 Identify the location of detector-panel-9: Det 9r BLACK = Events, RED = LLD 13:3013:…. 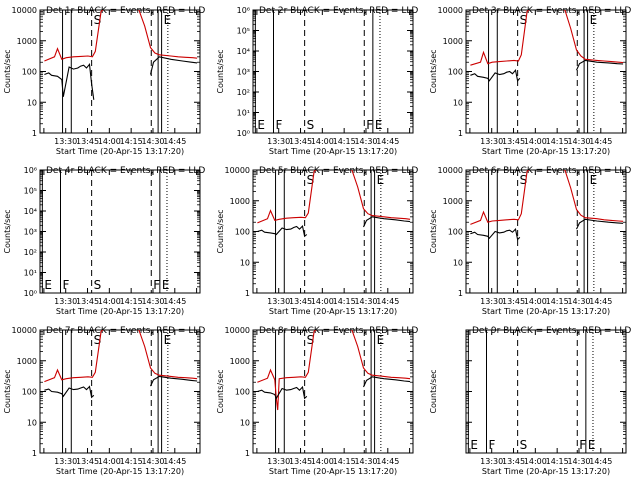
(530, 401).